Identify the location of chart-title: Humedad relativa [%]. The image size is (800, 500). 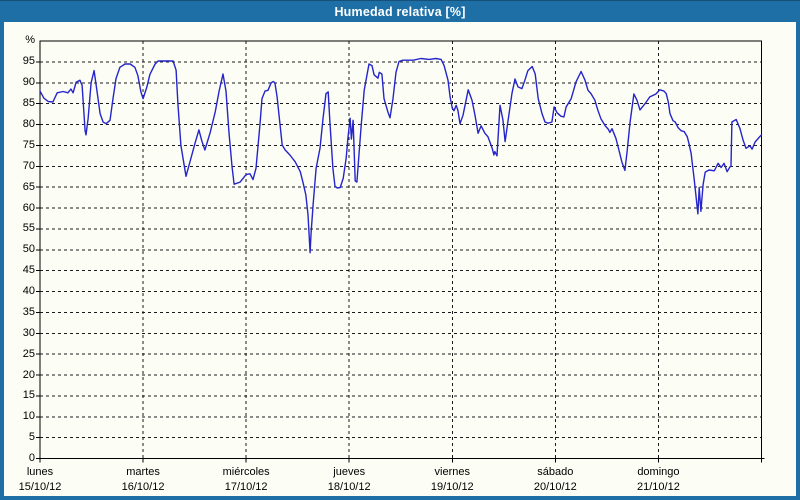
(400, 11).